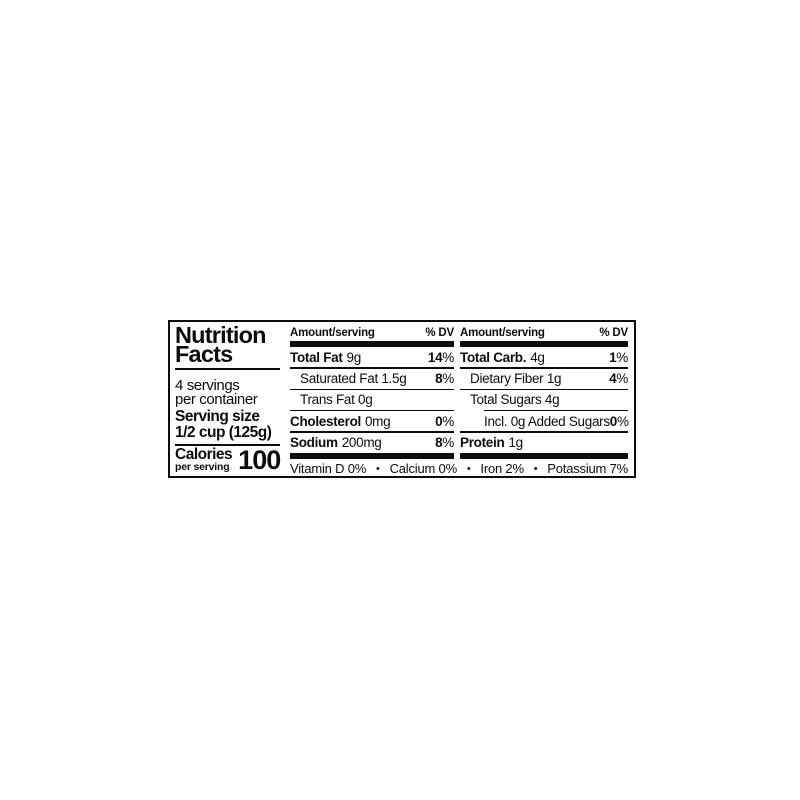 The image size is (800, 800). Describe the element at coordinates (440, 358) in the screenshot. I see `nutrient-dv: 14%` at that location.